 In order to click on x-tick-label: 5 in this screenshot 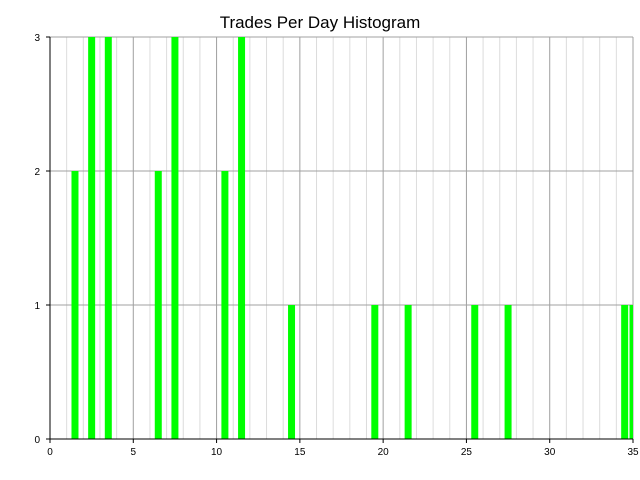, I will do `click(134, 452)`.